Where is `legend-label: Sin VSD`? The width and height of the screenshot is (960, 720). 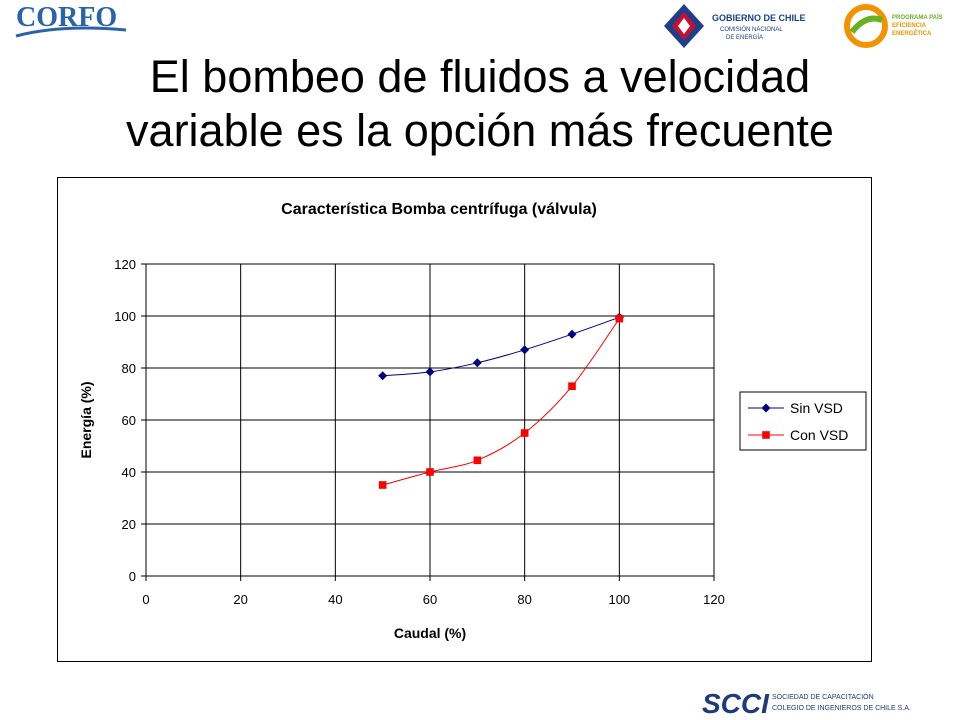
legend-label: Sin VSD is located at coordinates (816, 408).